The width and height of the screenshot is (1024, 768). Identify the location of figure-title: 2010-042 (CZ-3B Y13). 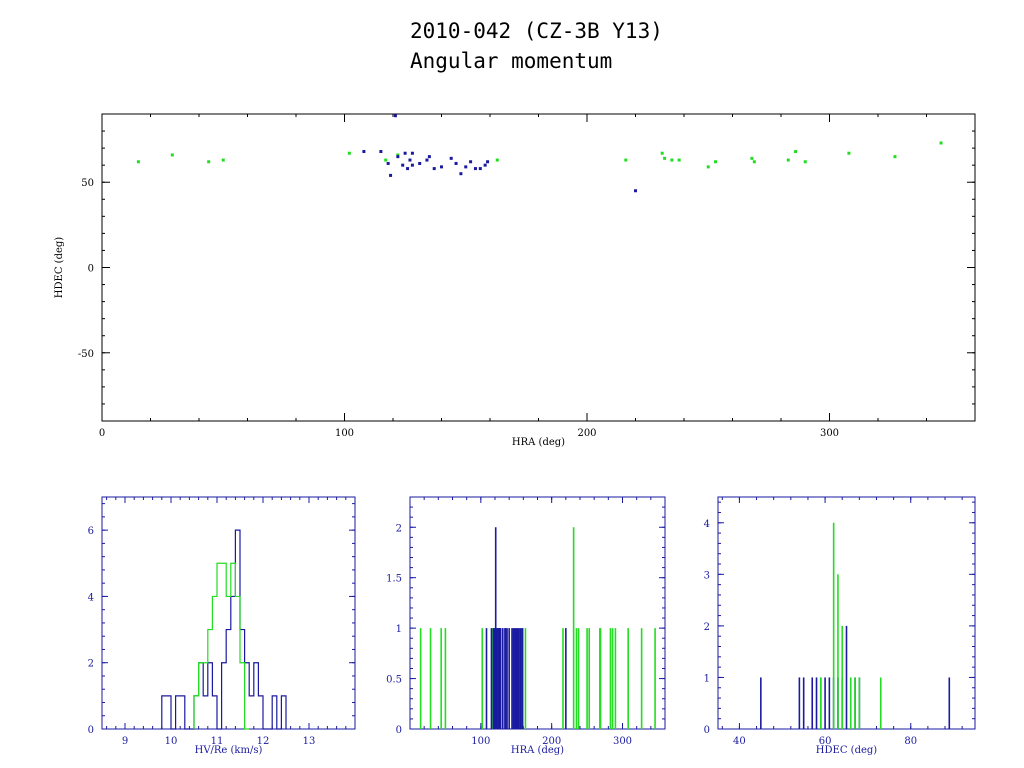
(536, 31).